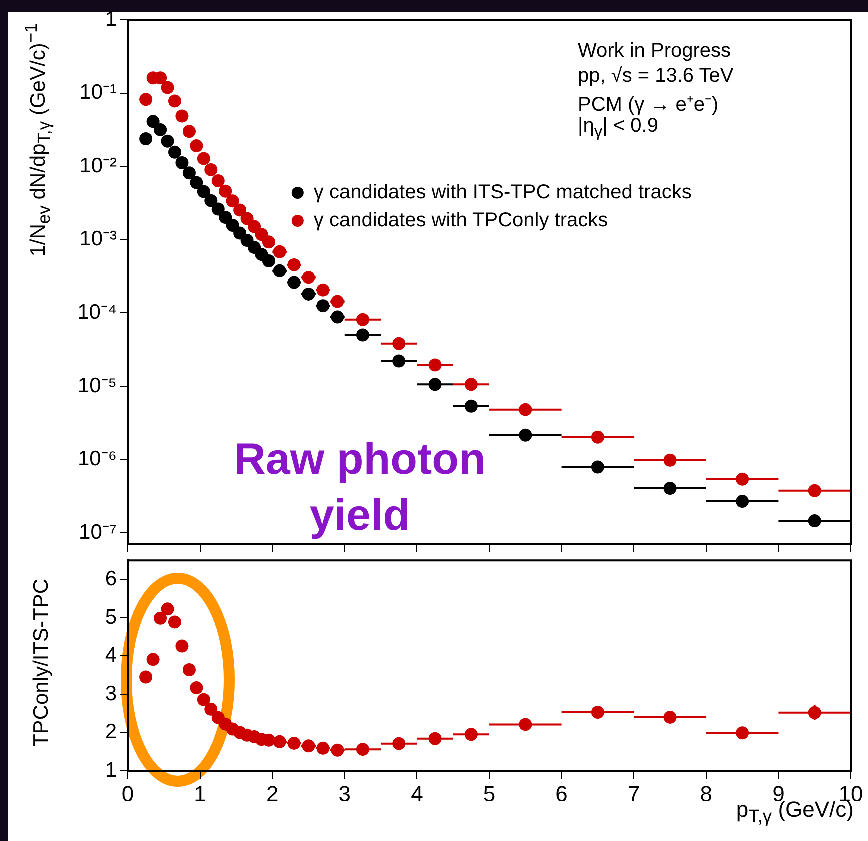 Image resolution: width=868 pixels, height=841 pixels. I want to click on annotation: Work in Progress, so click(655, 51).